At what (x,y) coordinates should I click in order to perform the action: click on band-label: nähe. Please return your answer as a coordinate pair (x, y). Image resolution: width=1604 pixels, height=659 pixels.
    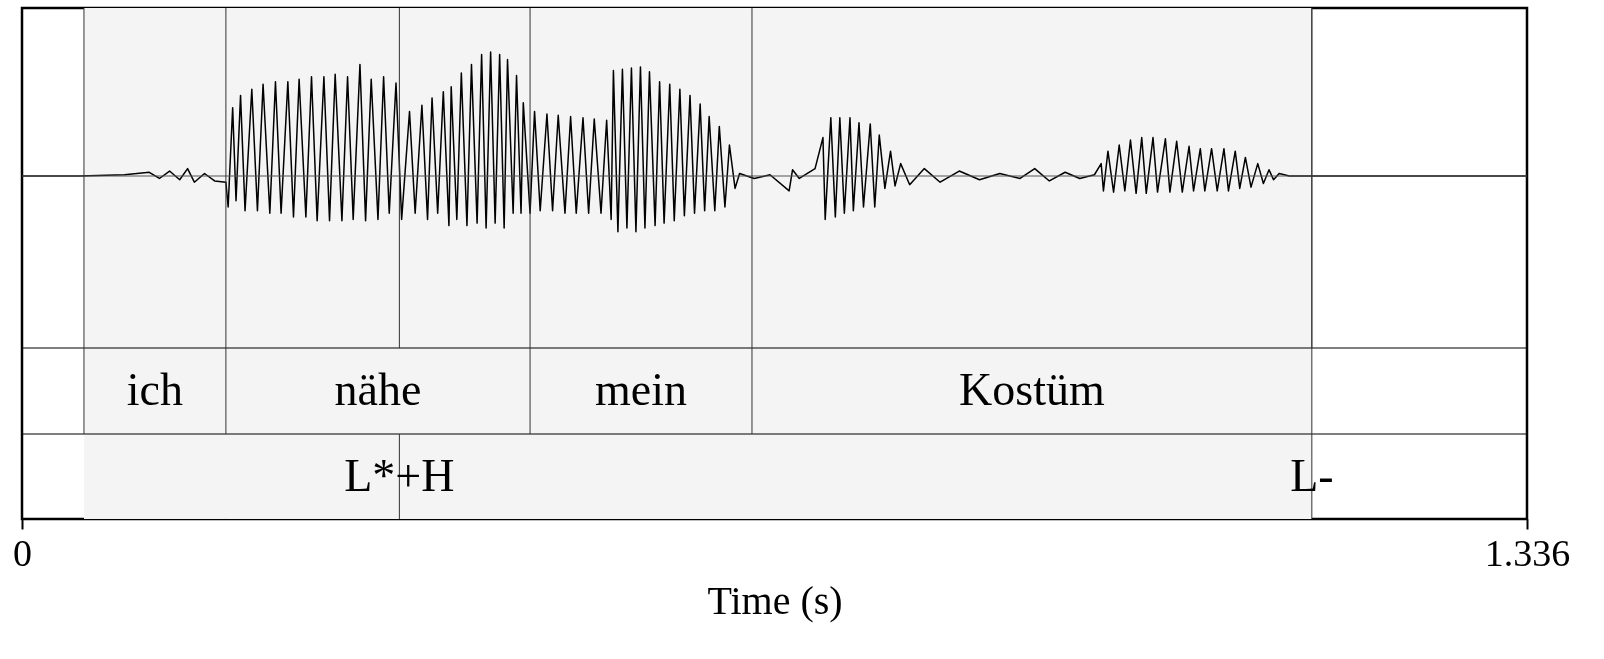
    Looking at the image, I should click on (378, 389).